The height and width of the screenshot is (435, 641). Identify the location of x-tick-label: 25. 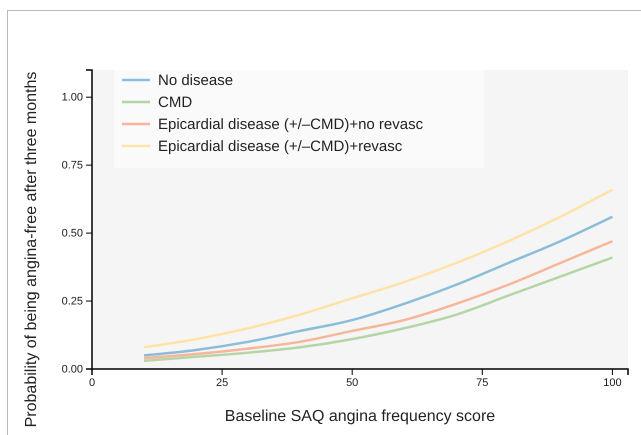
(222, 382).